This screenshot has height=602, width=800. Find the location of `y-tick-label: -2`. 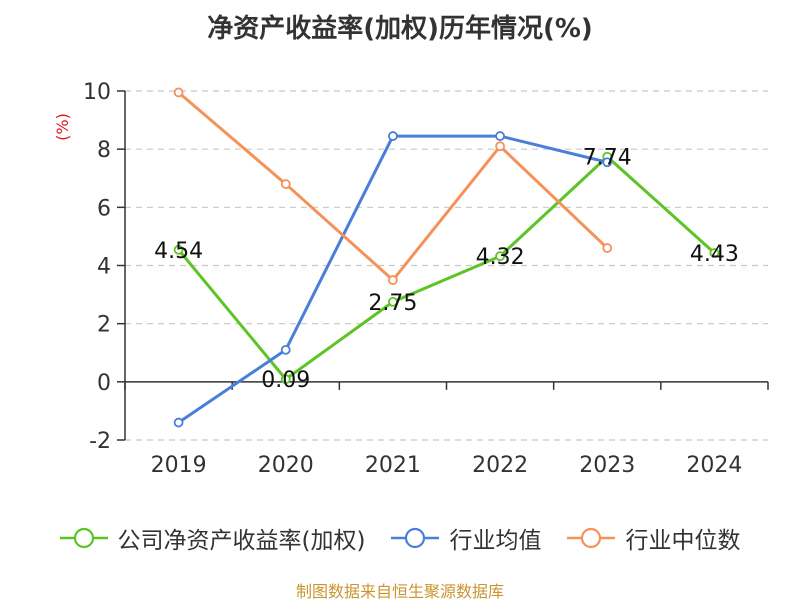

y-tick-label: -2 is located at coordinates (100, 441).